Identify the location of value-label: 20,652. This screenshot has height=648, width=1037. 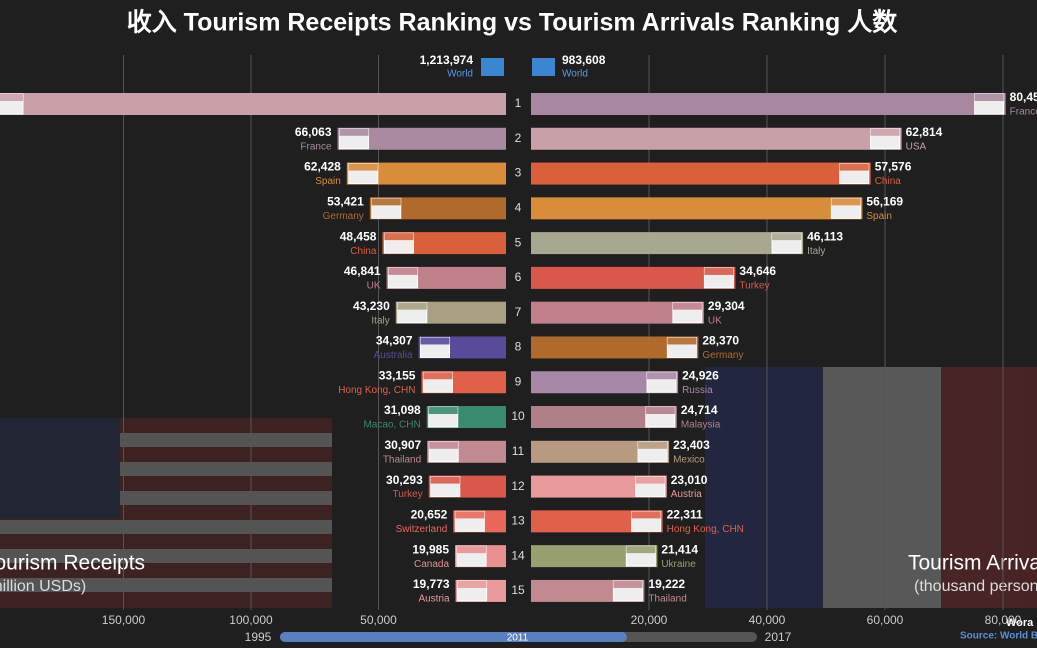
(429, 515).